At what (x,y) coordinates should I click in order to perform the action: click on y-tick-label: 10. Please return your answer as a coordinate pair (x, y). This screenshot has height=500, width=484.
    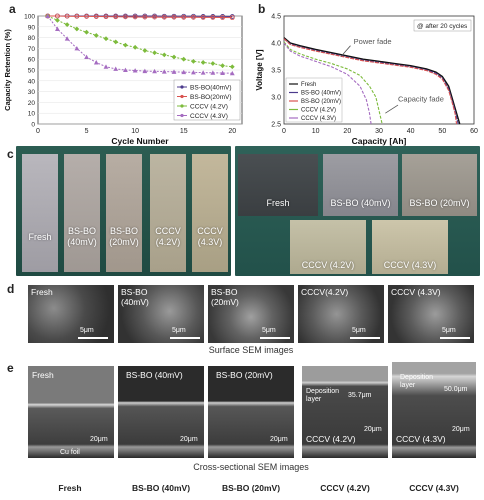
    Looking at the image, I should click on (32, 114).